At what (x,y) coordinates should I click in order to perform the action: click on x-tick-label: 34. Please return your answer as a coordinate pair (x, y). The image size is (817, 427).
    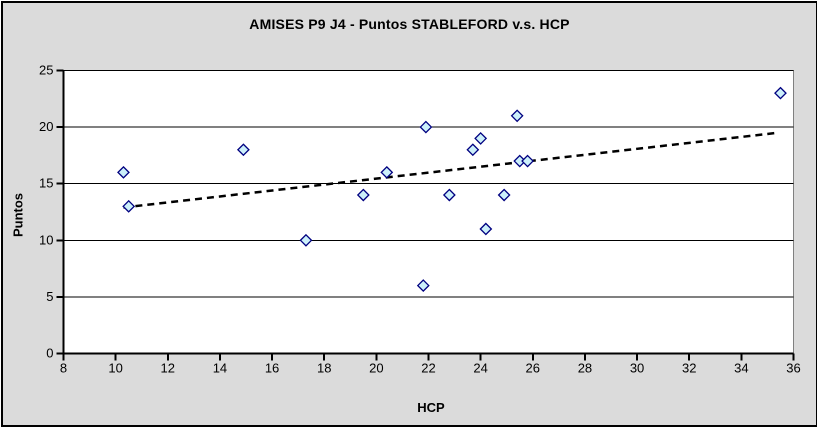
    Looking at the image, I should click on (741, 368).